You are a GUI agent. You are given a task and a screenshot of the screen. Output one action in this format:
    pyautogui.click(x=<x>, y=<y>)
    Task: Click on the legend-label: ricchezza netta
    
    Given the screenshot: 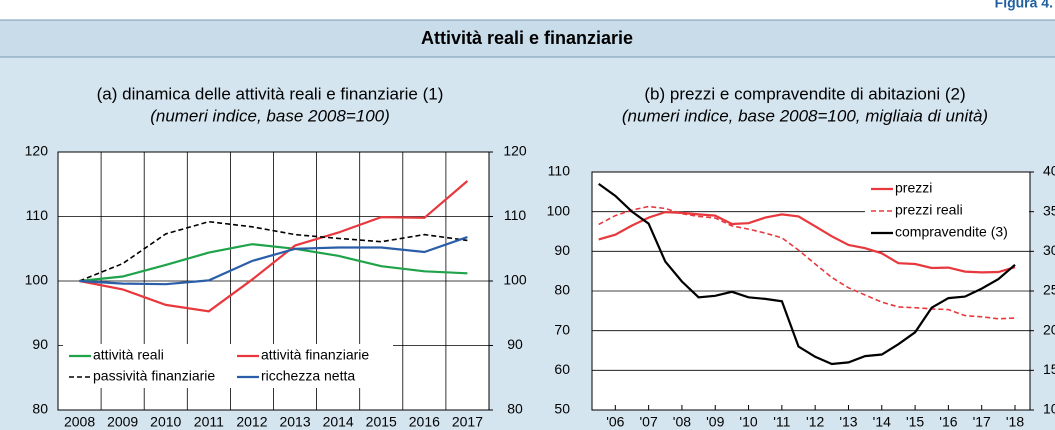 What is the action you would take?
    pyautogui.click(x=308, y=376)
    